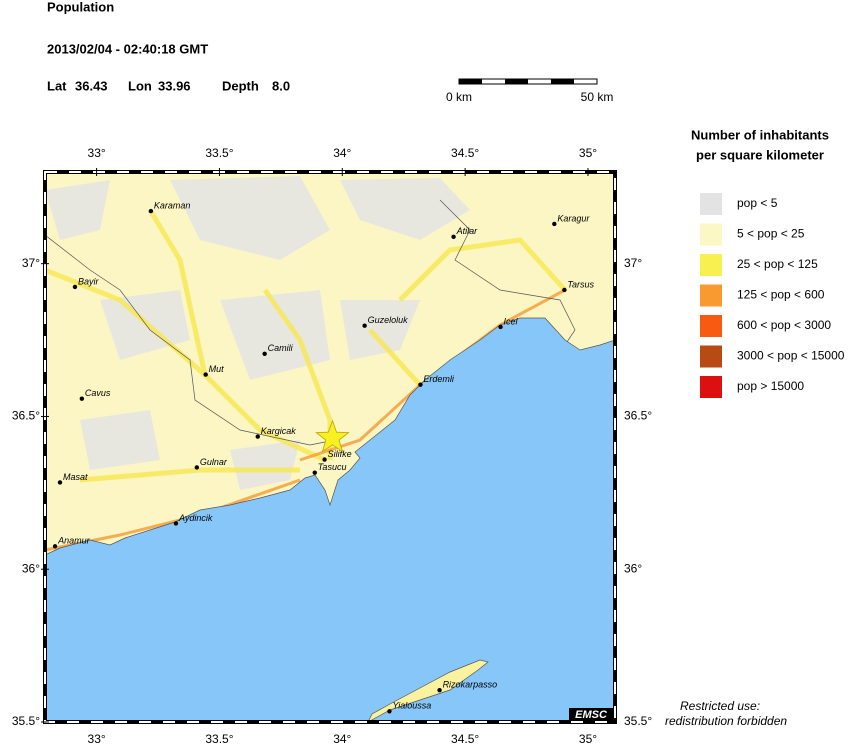 Image resolution: width=860 pixels, height=745 pixels. What do you see at coordinates (784, 325) in the screenshot?
I see `legend-label: 600 < pop < 3000` at bounding box center [784, 325].